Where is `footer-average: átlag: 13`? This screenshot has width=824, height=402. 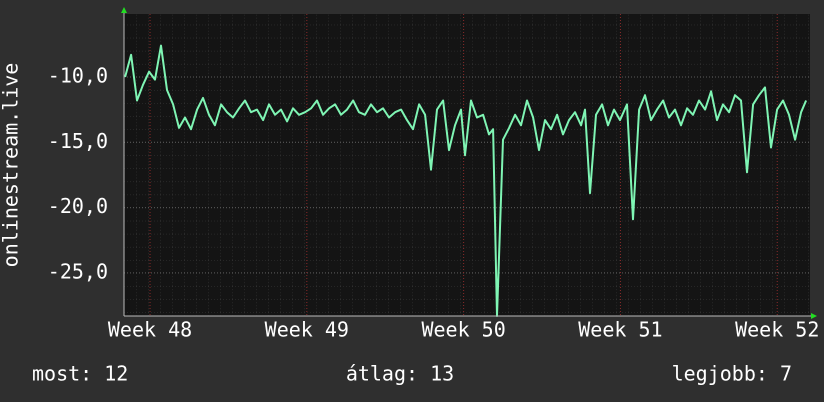 footer-average: átlag: 13 is located at coordinates (400, 374).